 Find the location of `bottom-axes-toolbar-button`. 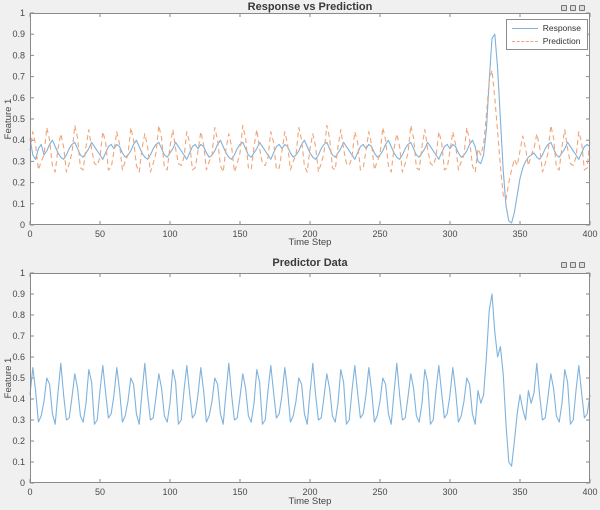

bottom-axes-toolbar-button is located at coordinates (573, 265).